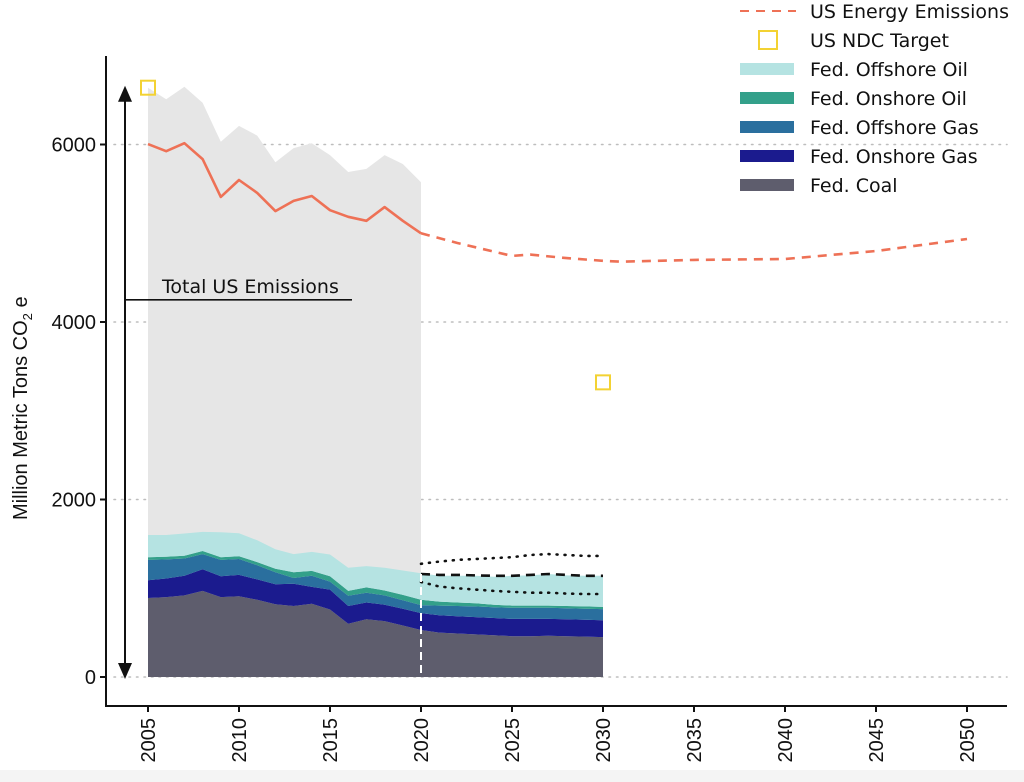  I want to click on legend-label-us-ndc-target: US NDC Target, so click(879, 41).